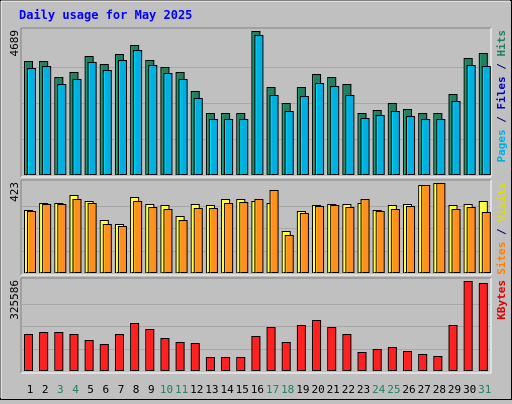  I want to click on x-tick-label: 17, so click(272, 389).